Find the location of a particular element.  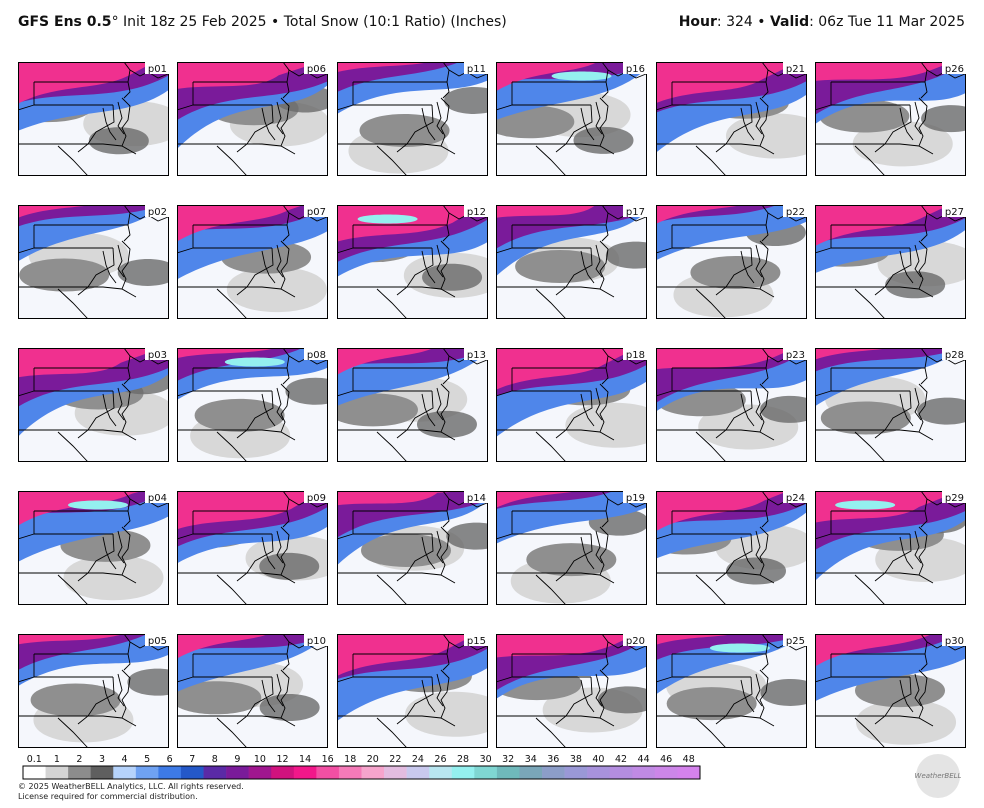

colorbar-tick-label: 26 is located at coordinates (440, 759).